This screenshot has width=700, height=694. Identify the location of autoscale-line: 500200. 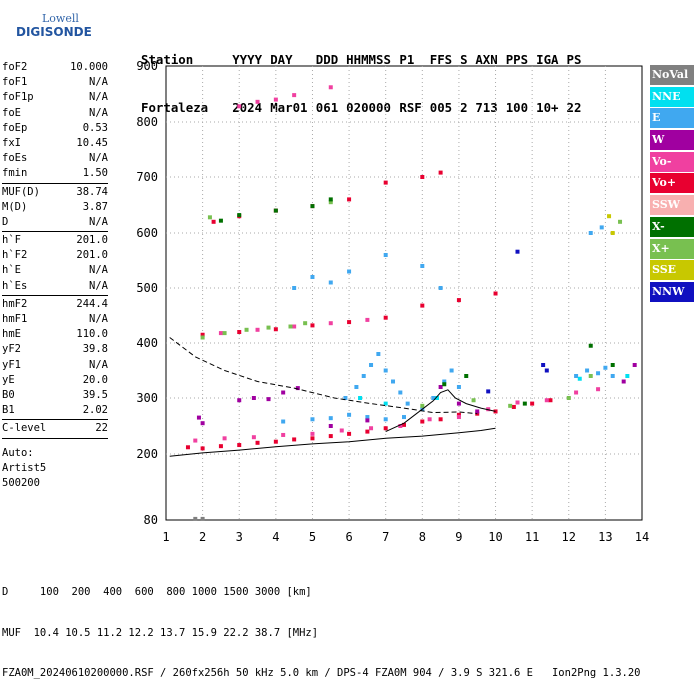
(21, 482).